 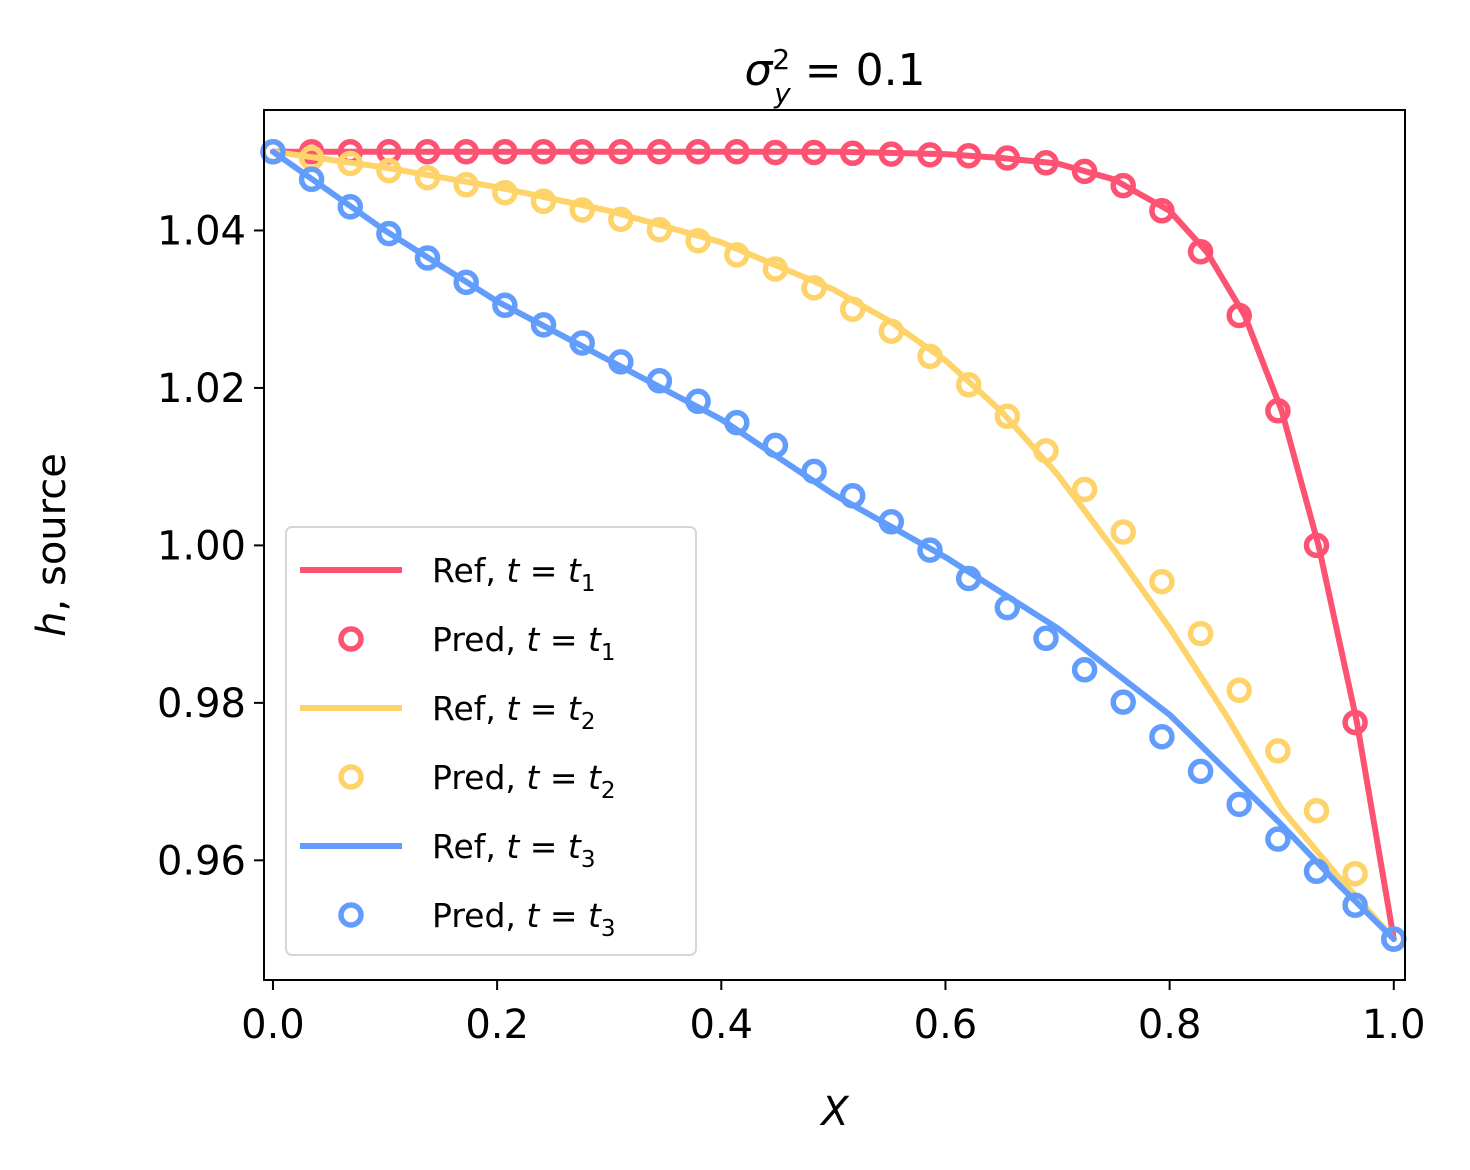 I want to click on chart-title: σ2 y = 0.1, so click(x=834, y=77).